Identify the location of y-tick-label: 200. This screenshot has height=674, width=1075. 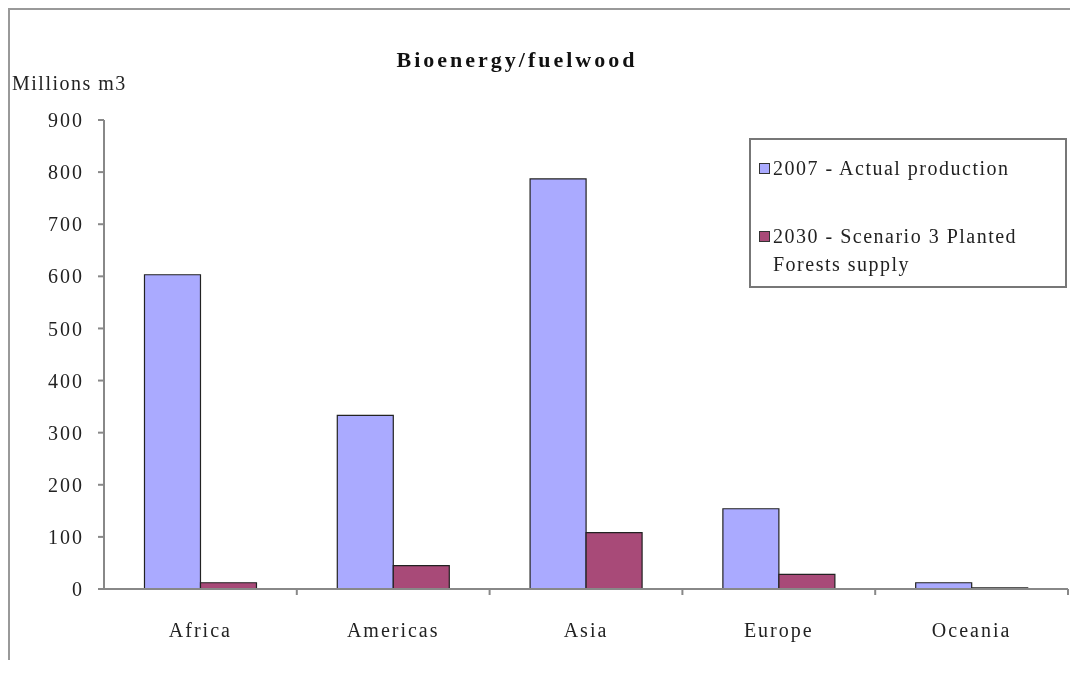
(66, 484).